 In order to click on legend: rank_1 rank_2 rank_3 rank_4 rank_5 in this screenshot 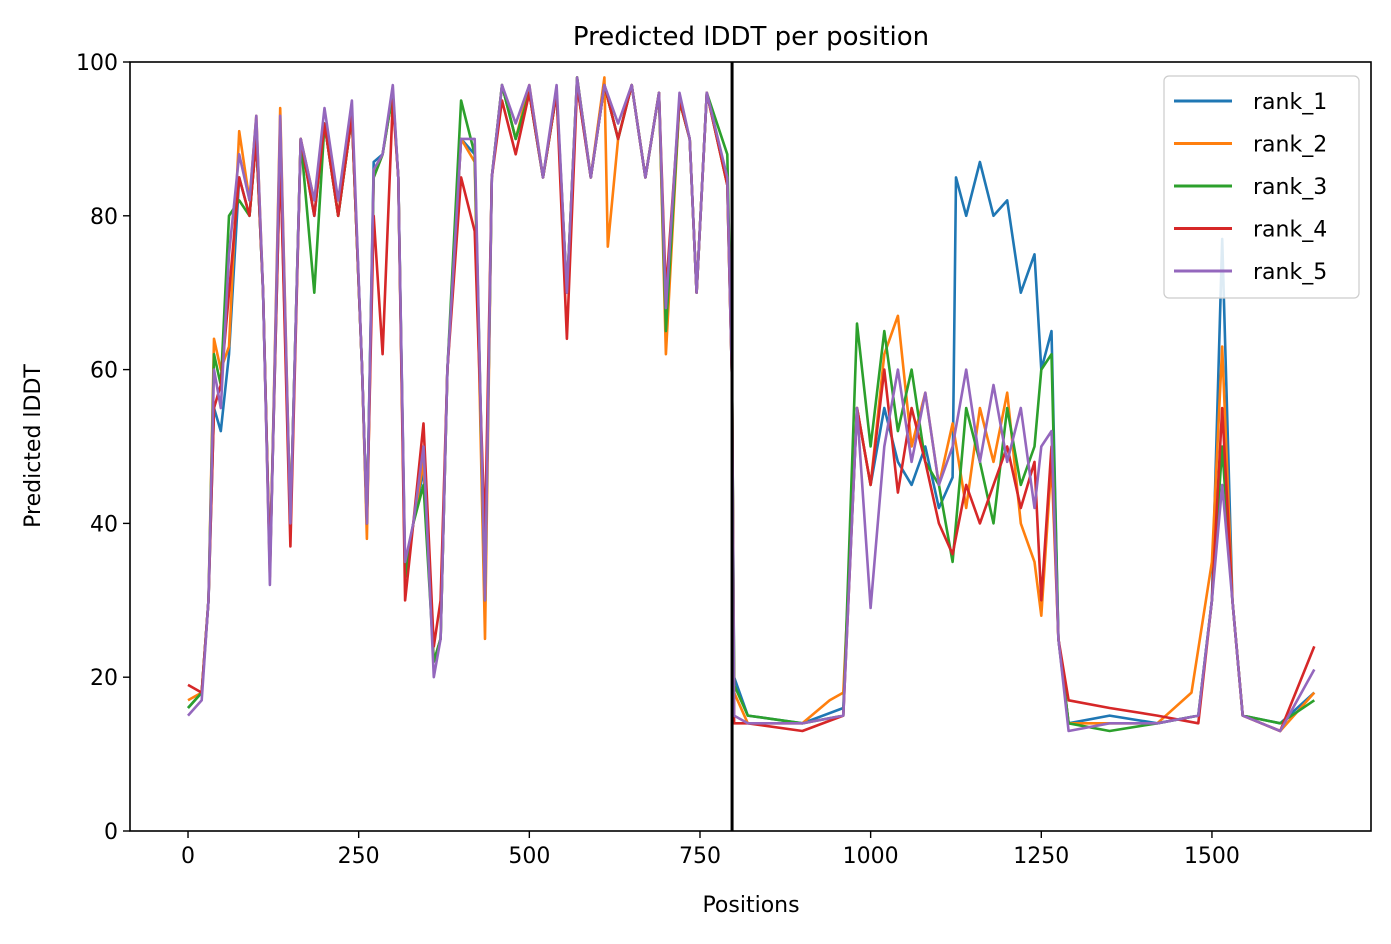, I will do `click(1261, 187)`.